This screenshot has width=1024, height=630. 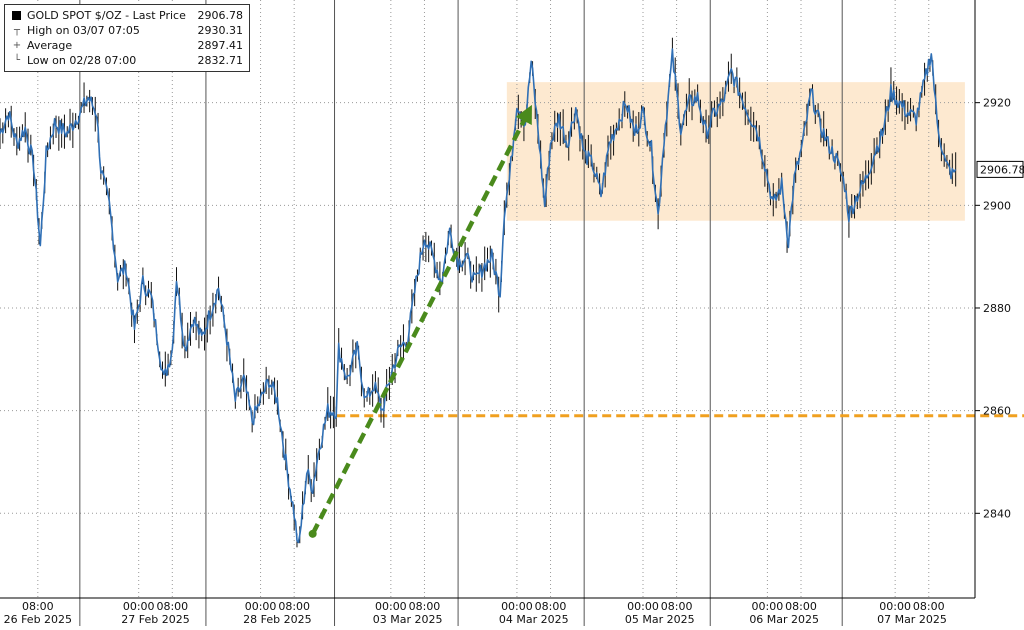 I want to click on x-day-label: 05 Mar 2025, so click(x=660, y=619).